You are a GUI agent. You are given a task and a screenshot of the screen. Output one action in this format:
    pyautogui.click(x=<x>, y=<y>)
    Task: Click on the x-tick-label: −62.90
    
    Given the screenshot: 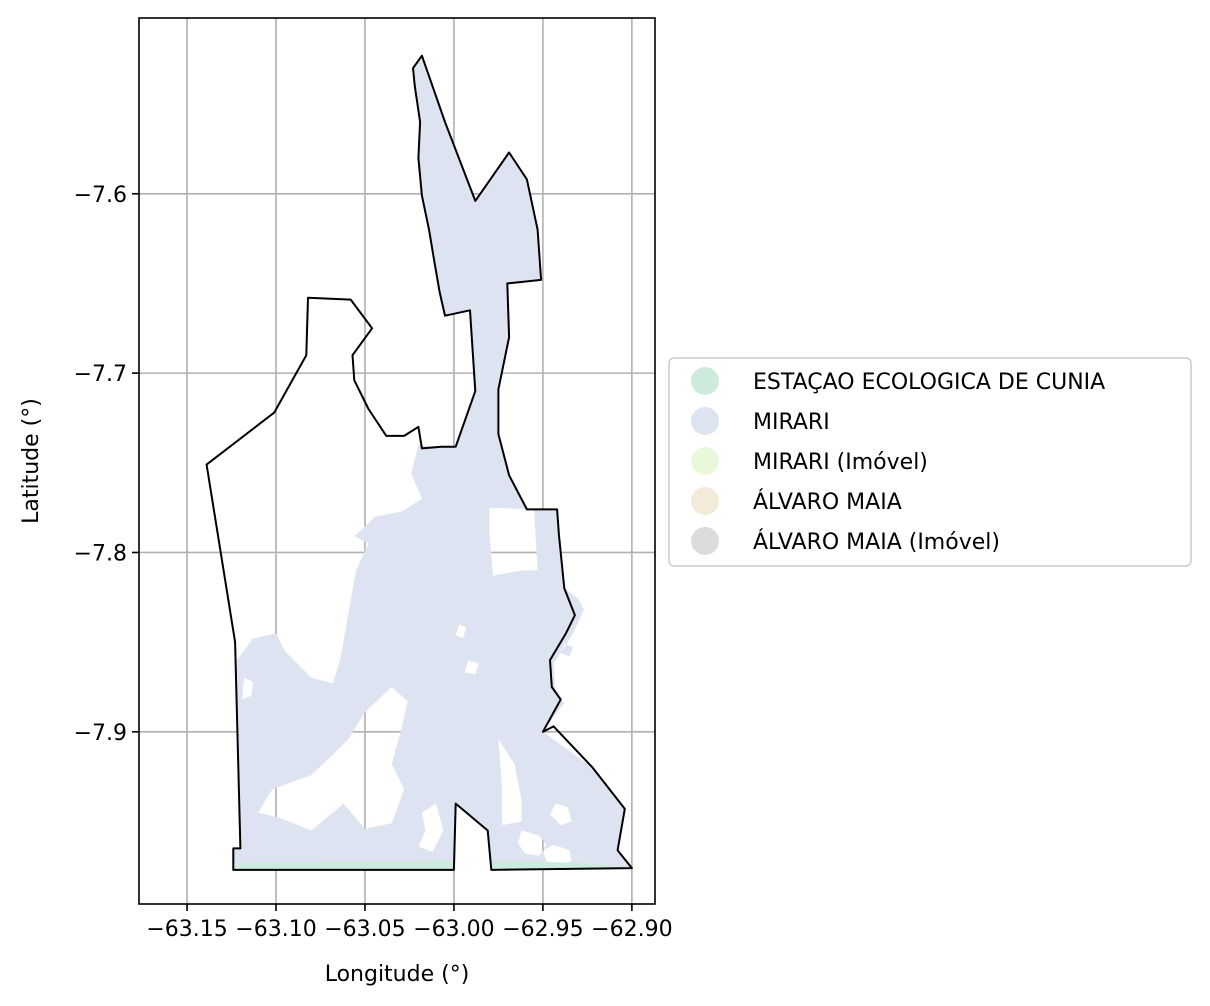 What is the action you would take?
    pyautogui.click(x=631, y=929)
    